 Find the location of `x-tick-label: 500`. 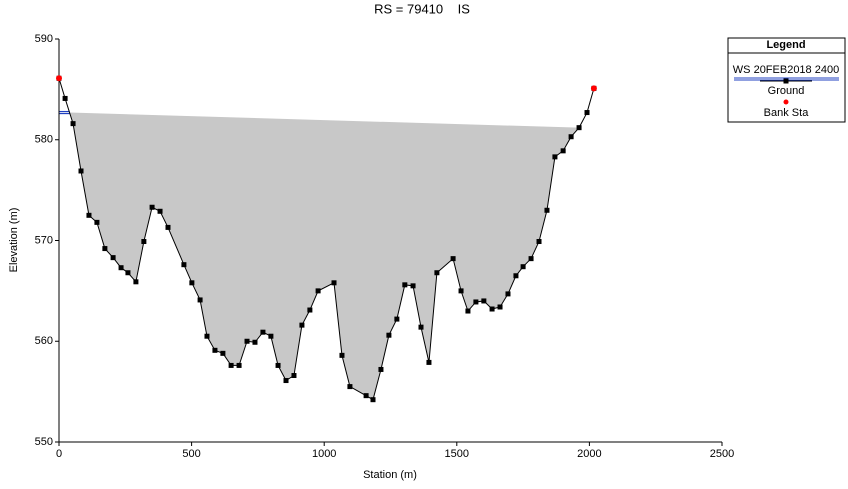

x-tick-label: 500 is located at coordinates (191, 454).